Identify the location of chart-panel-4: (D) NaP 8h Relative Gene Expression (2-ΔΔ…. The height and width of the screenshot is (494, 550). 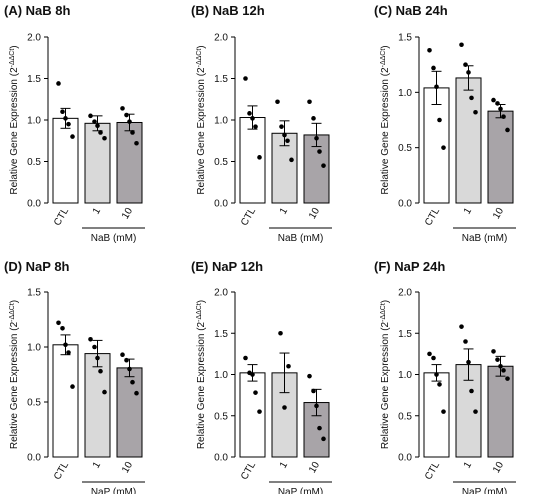
(74, 376).